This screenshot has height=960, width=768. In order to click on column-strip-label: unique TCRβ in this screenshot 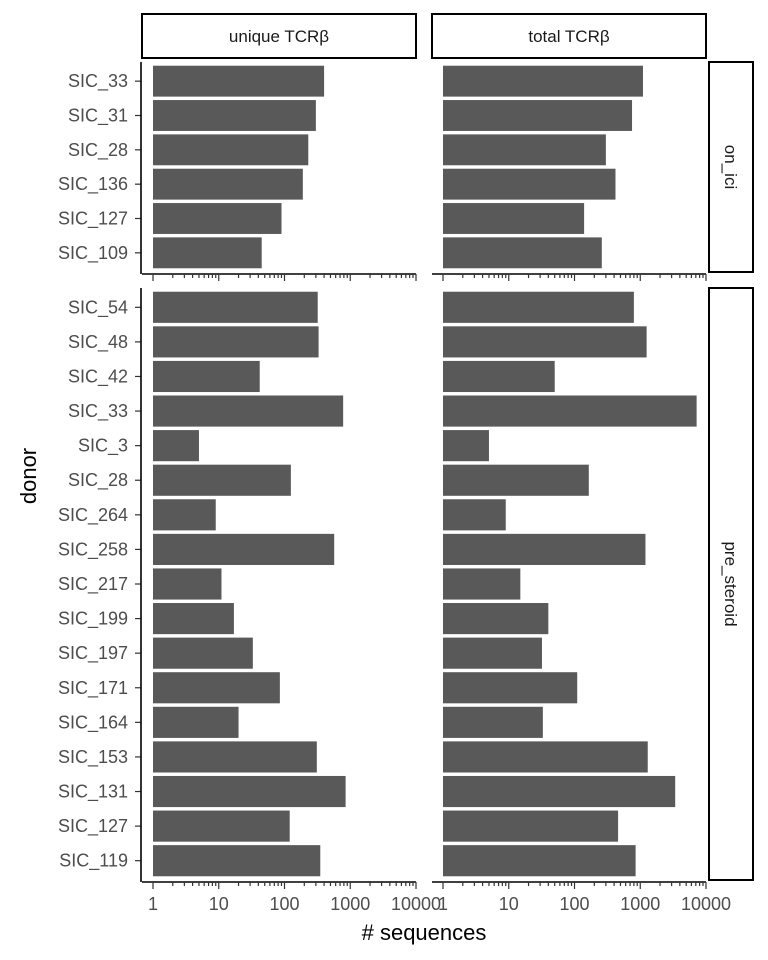, I will do `click(279, 36)`.